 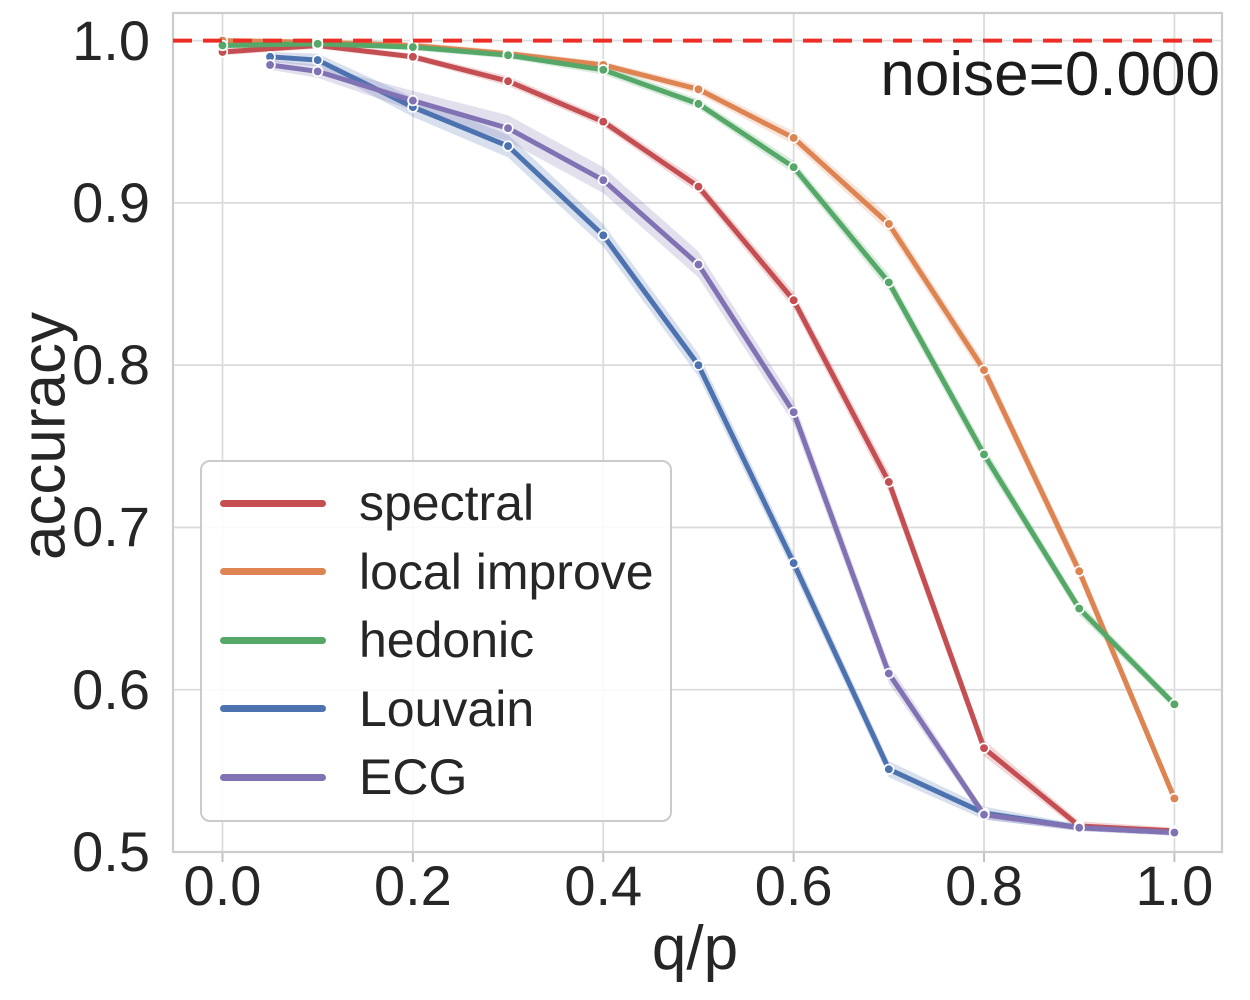 I want to click on legend-item-local-improve: local improve, so click(x=440, y=572).